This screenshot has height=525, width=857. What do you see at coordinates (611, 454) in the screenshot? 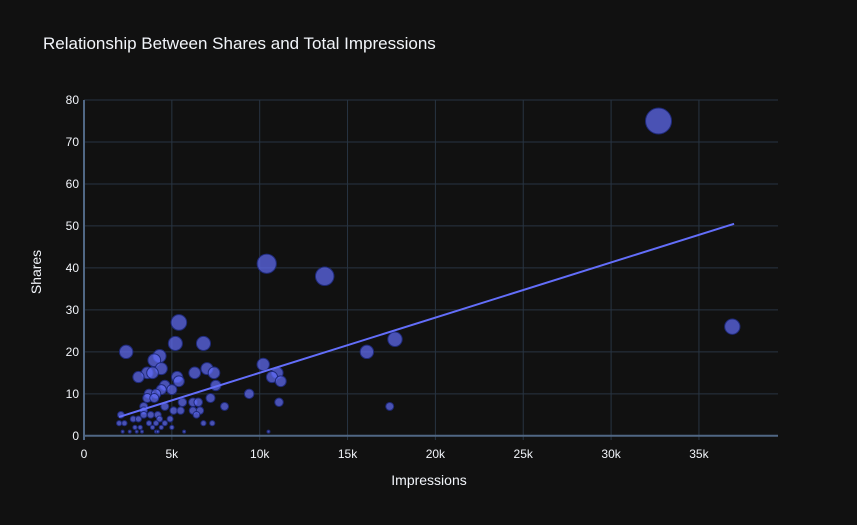
I see `x-tick-label: 30k` at bounding box center [611, 454].